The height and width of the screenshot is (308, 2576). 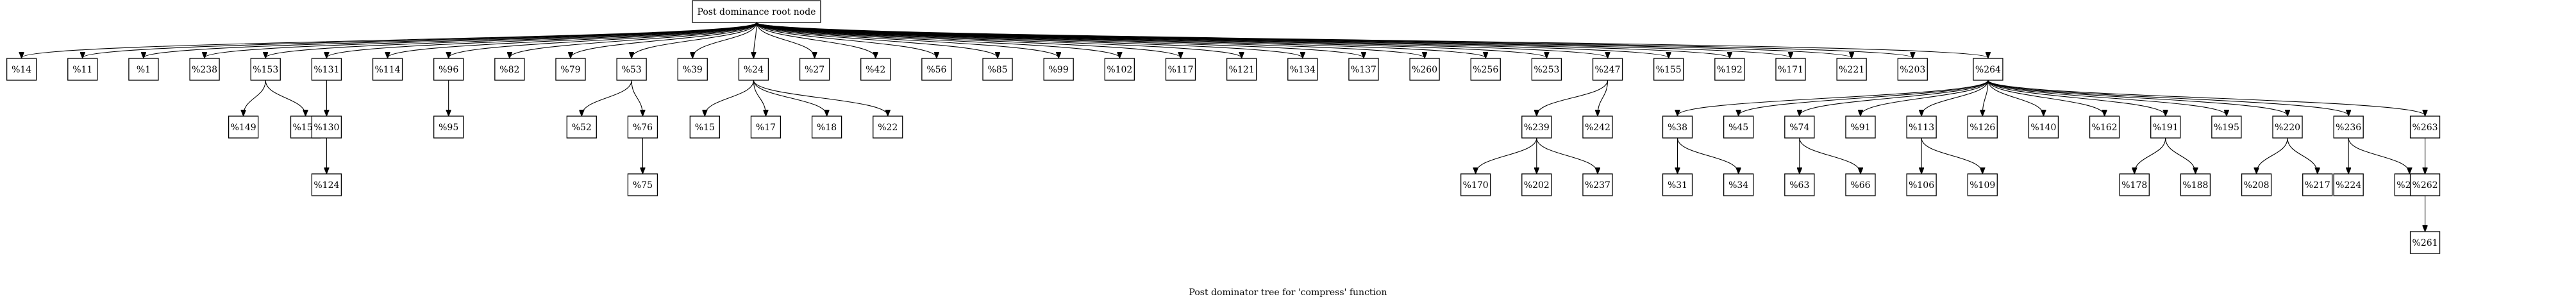 I want to click on tree-node-n-113: %113, so click(x=1921, y=128).